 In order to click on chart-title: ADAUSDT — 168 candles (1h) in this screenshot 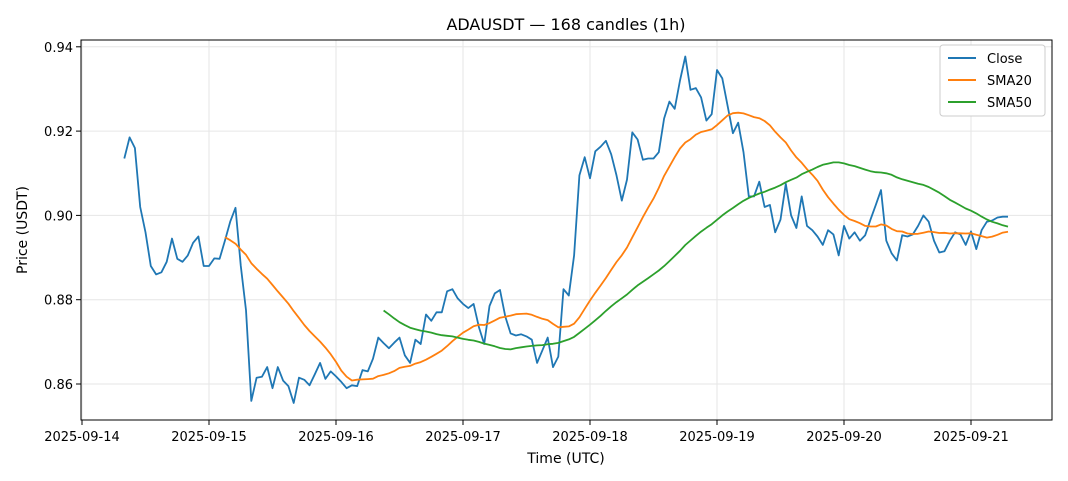, I will do `click(565, 24)`.